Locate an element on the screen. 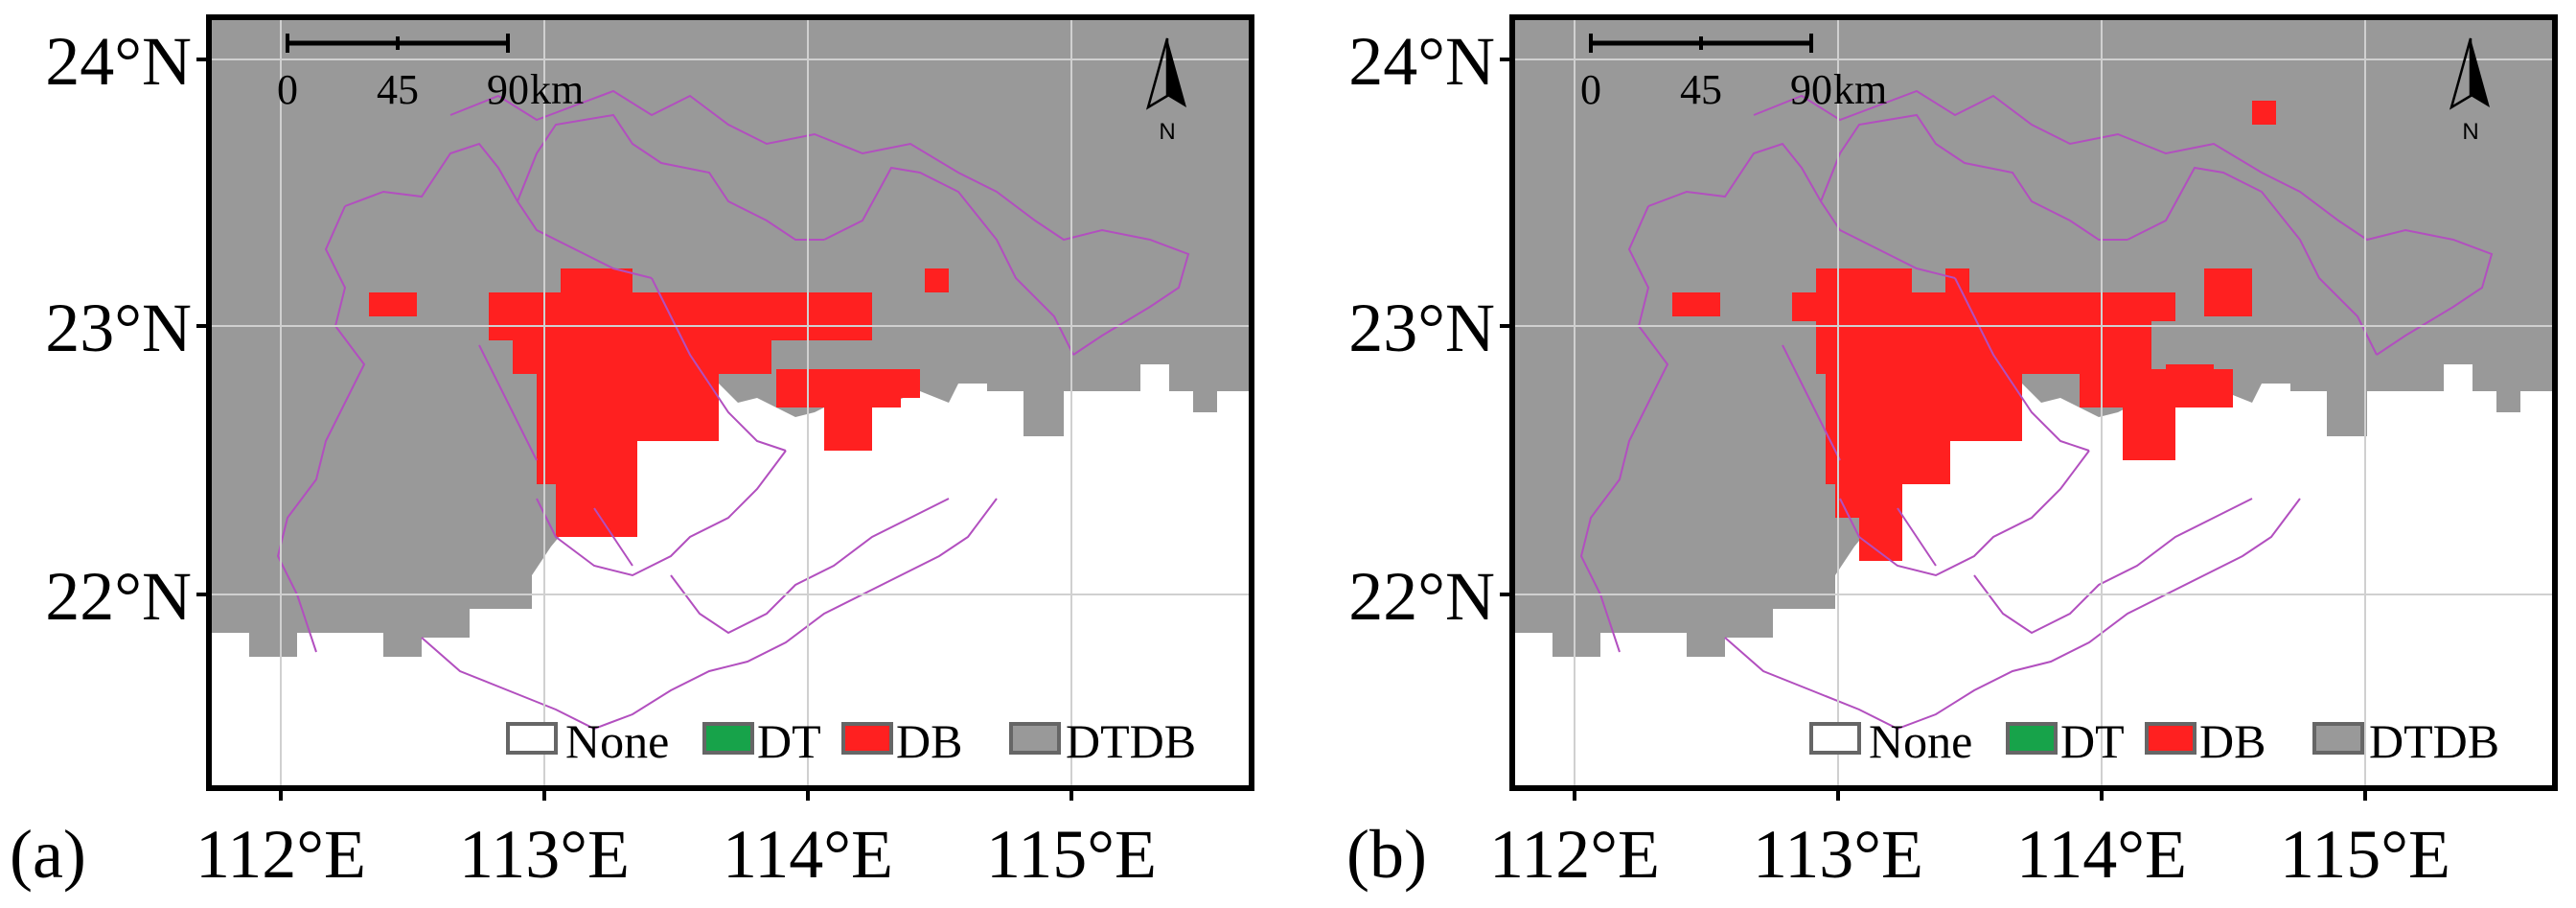 The width and height of the screenshot is (2576, 908). y-axis-a: 24°N 23°N 22°N is located at coordinates (127, 329).